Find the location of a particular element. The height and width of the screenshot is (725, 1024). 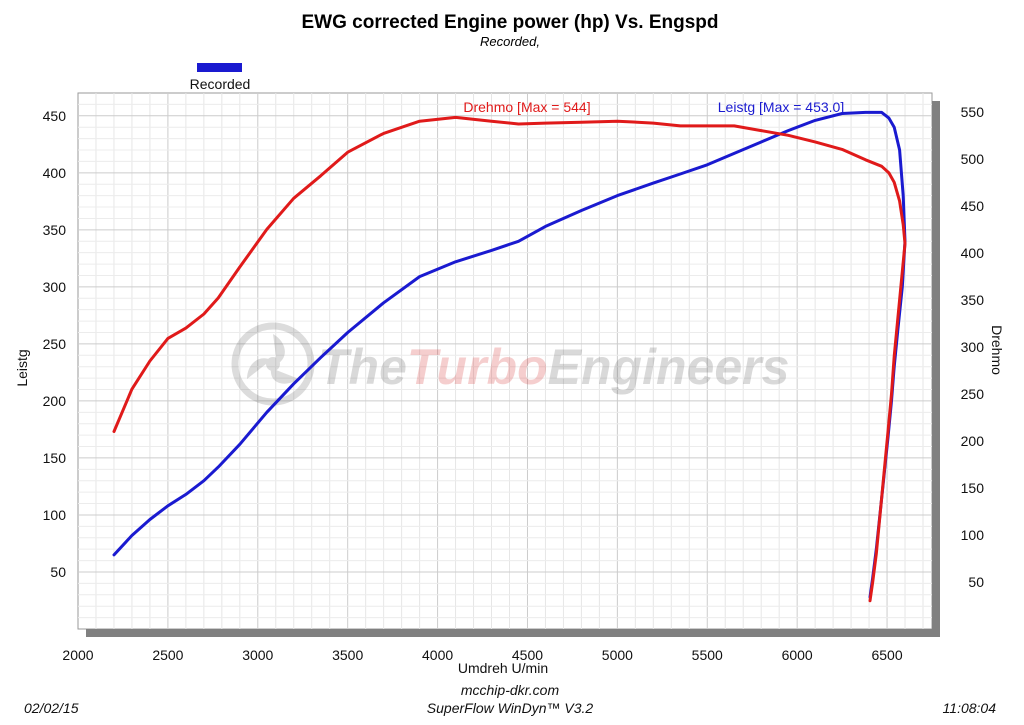

y-right-tick-label: 100 is located at coordinates (973, 535).